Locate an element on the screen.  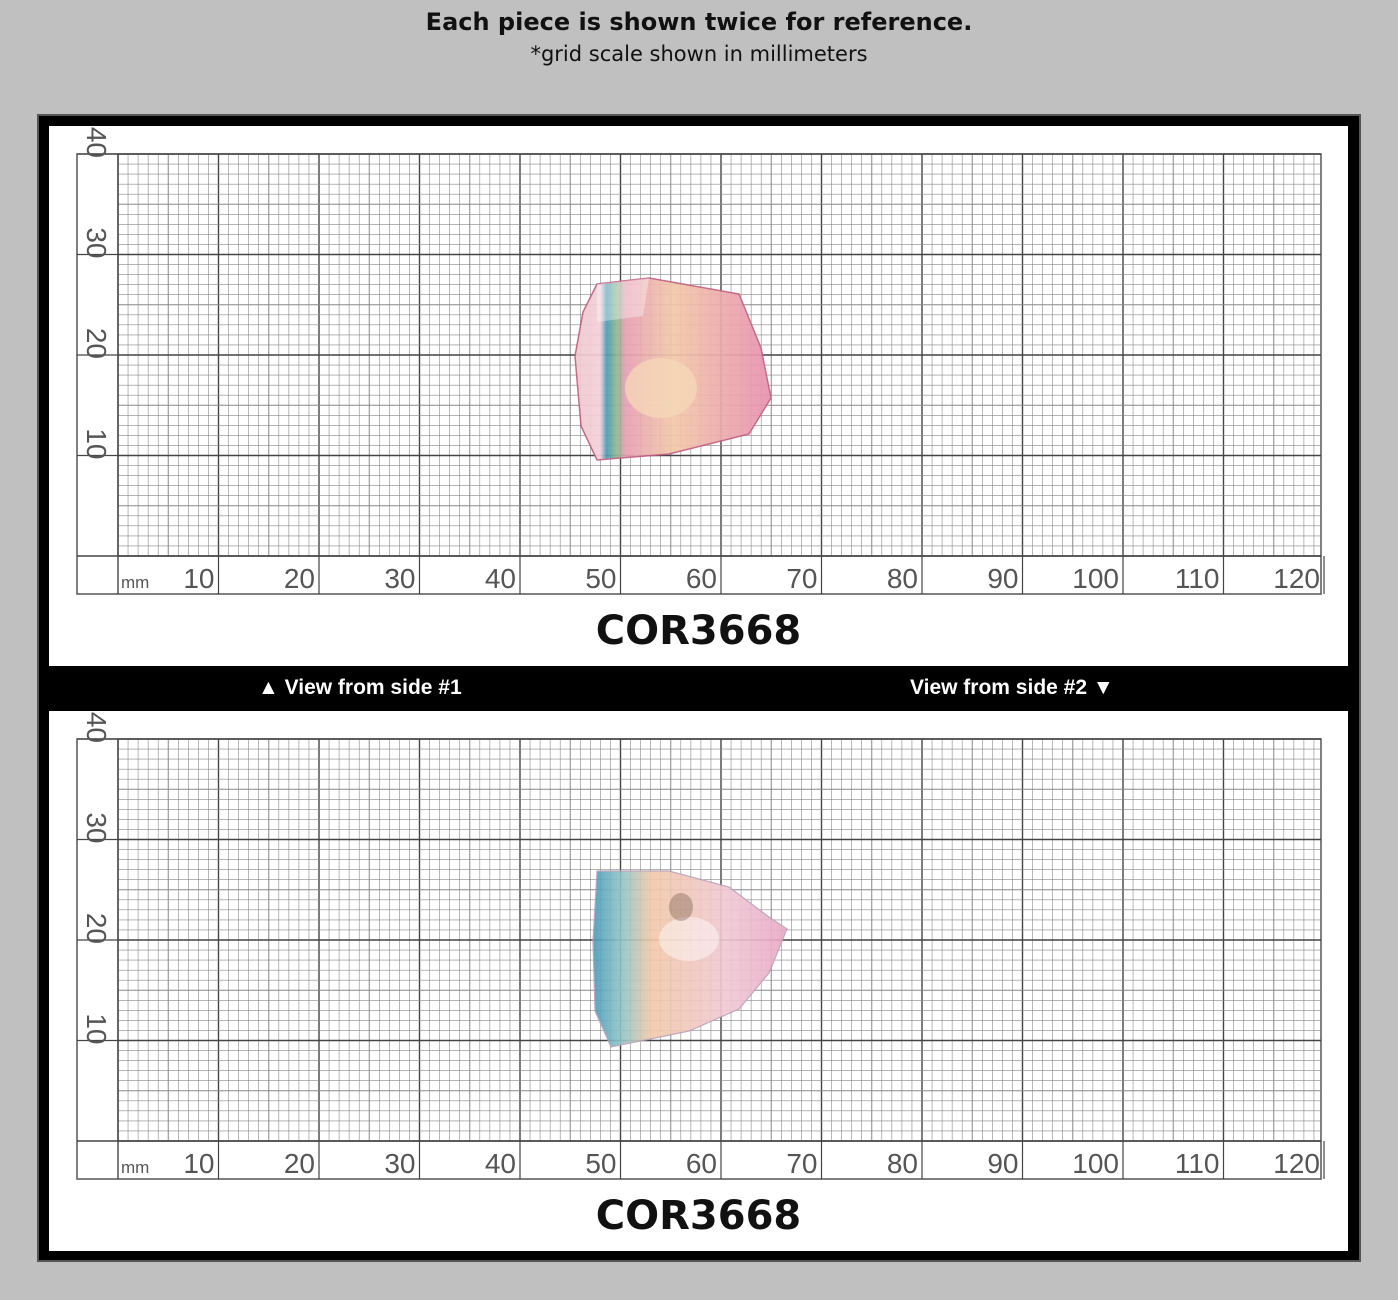
page-subtitle: *grid scale shown in millimeters is located at coordinates (699, 54).